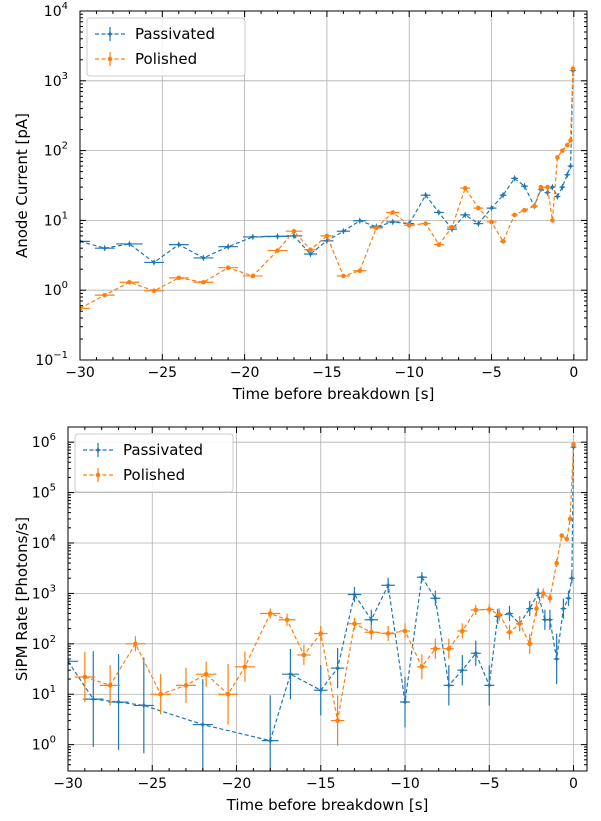 The image size is (601, 821). Describe the element at coordinates (237, 784) in the screenshot. I see `x-tick-label: −20` at that location.